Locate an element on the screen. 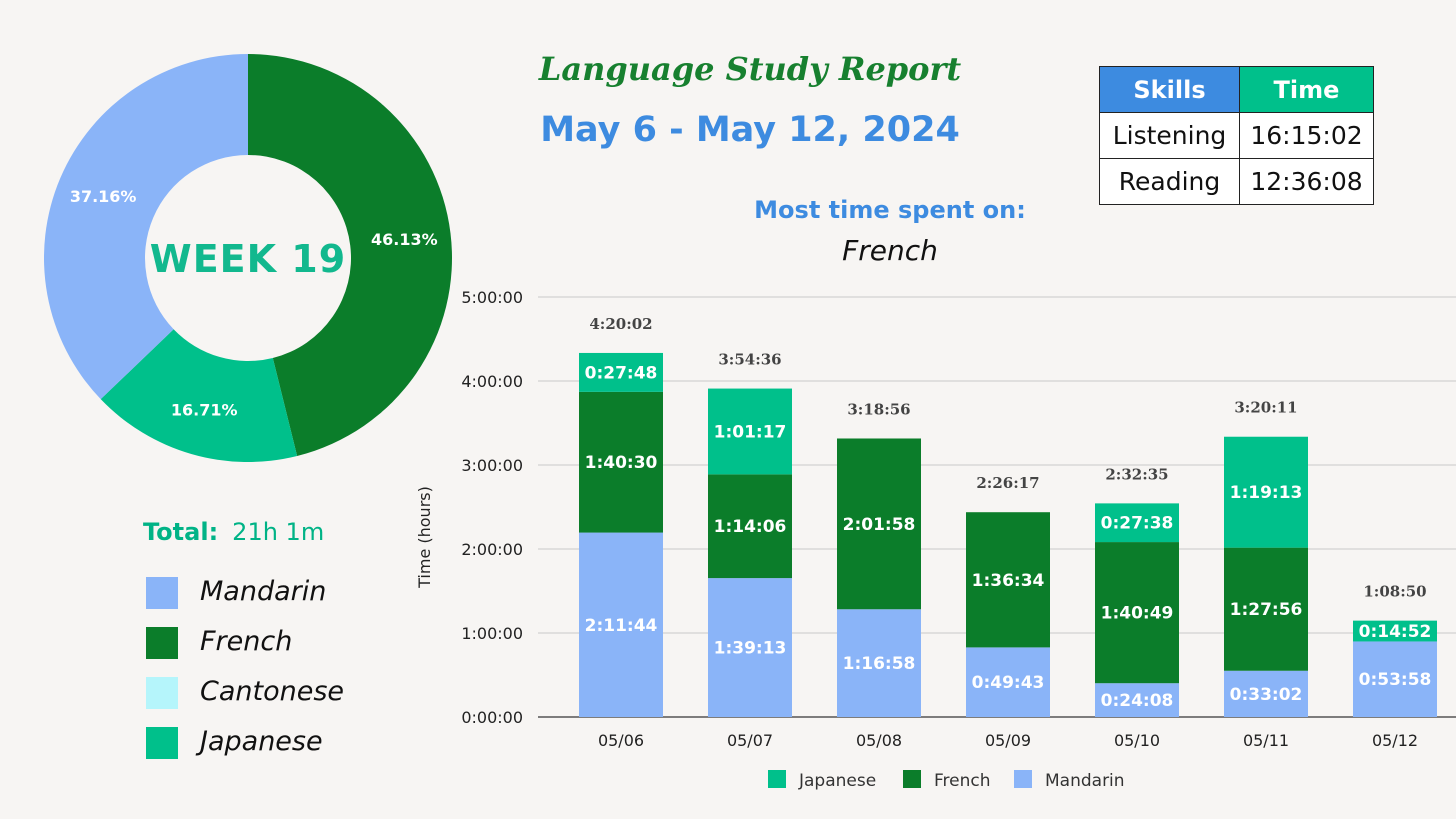  donut-slice-french is located at coordinates (350, 255).